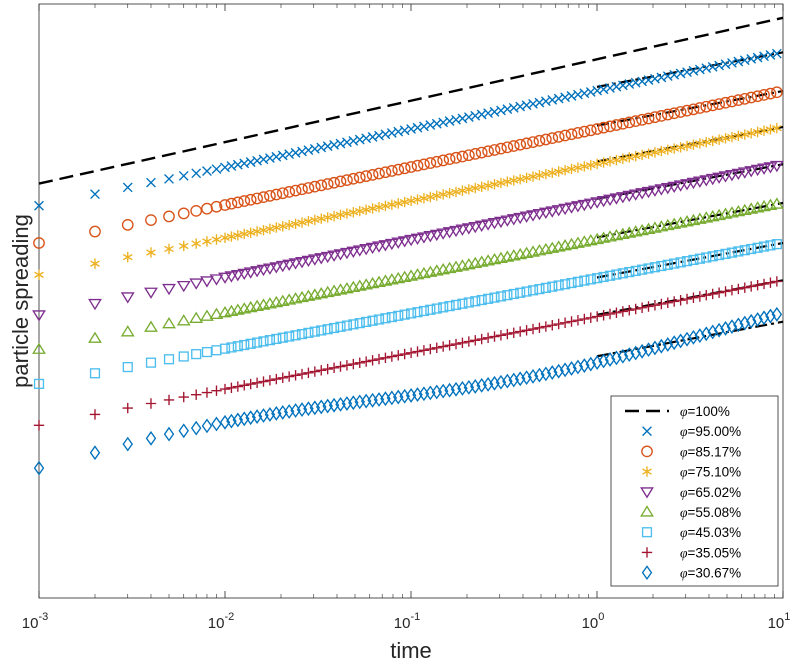  I want to click on x-tick-label: 10⁰, so click(593, 621).